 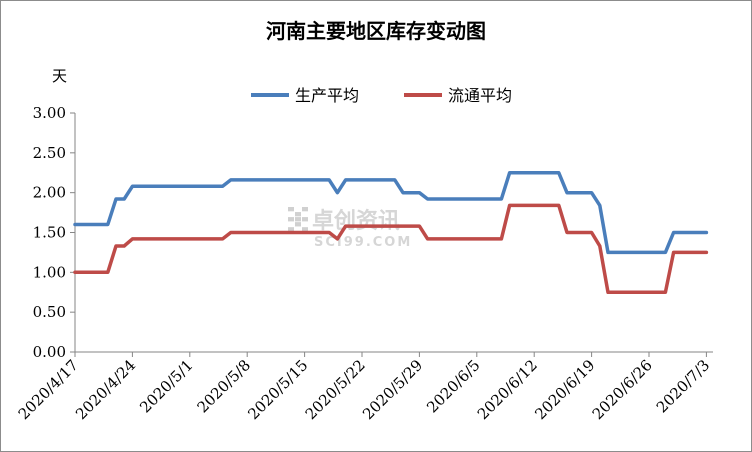 I want to click on x-tick-label: 2020/5/22, so click(x=335, y=389).